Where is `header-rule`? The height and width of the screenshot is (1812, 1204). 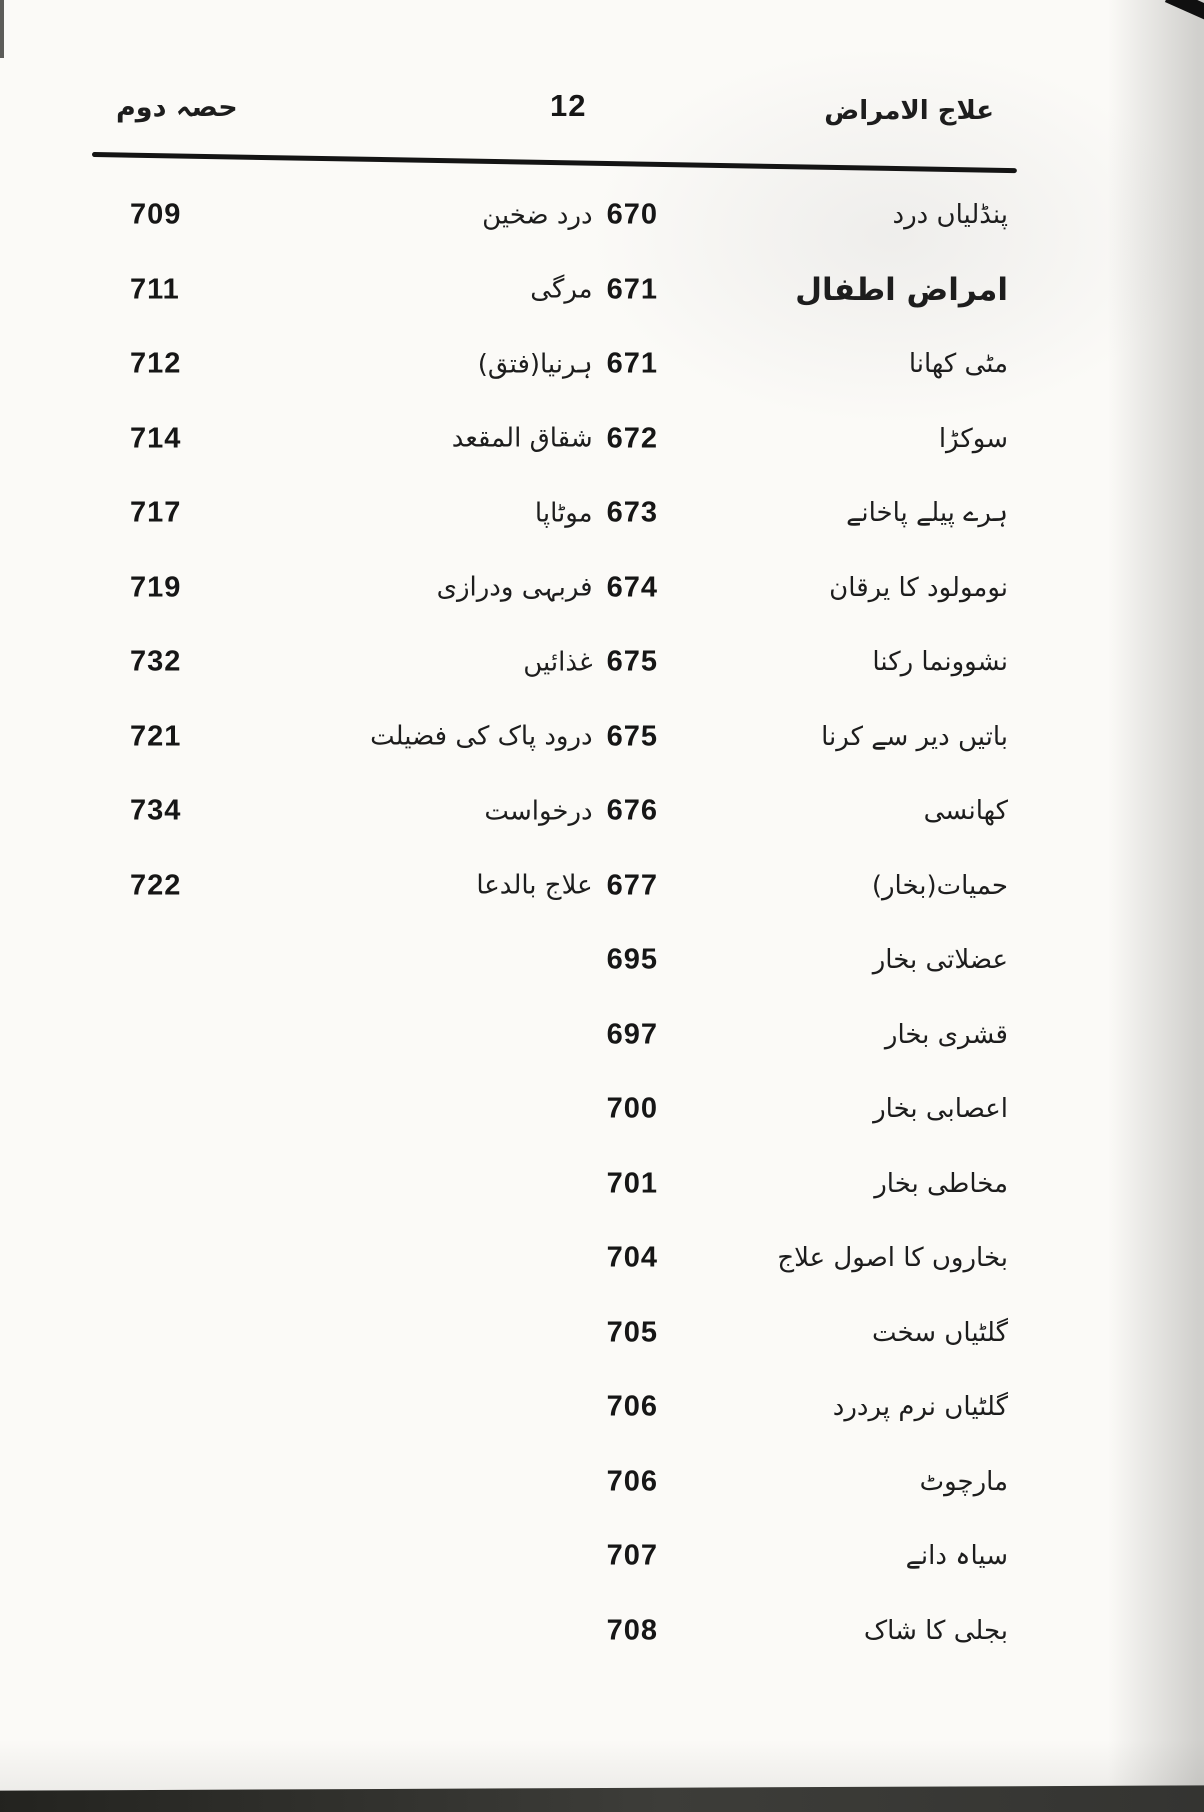 header-rule is located at coordinates (554, 163).